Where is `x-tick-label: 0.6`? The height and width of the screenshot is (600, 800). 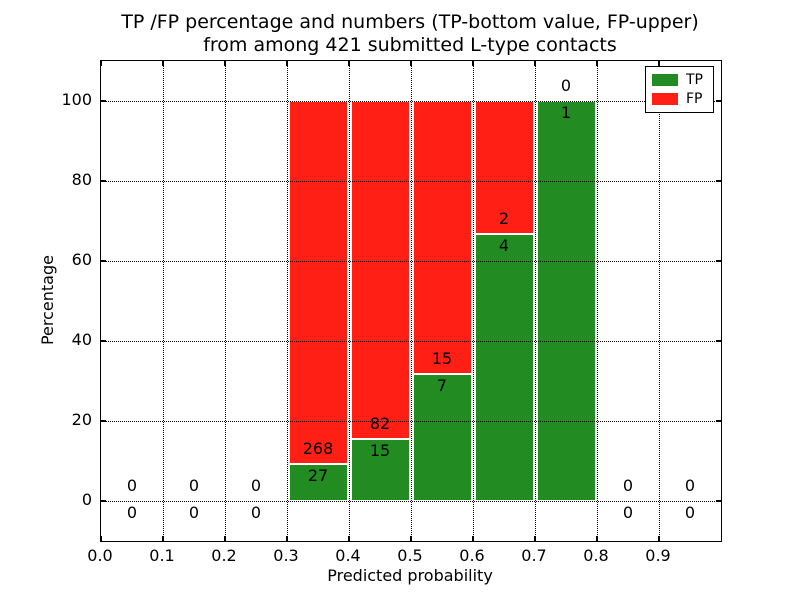
x-tick-label: 0.6 is located at coordinates (472, 555).